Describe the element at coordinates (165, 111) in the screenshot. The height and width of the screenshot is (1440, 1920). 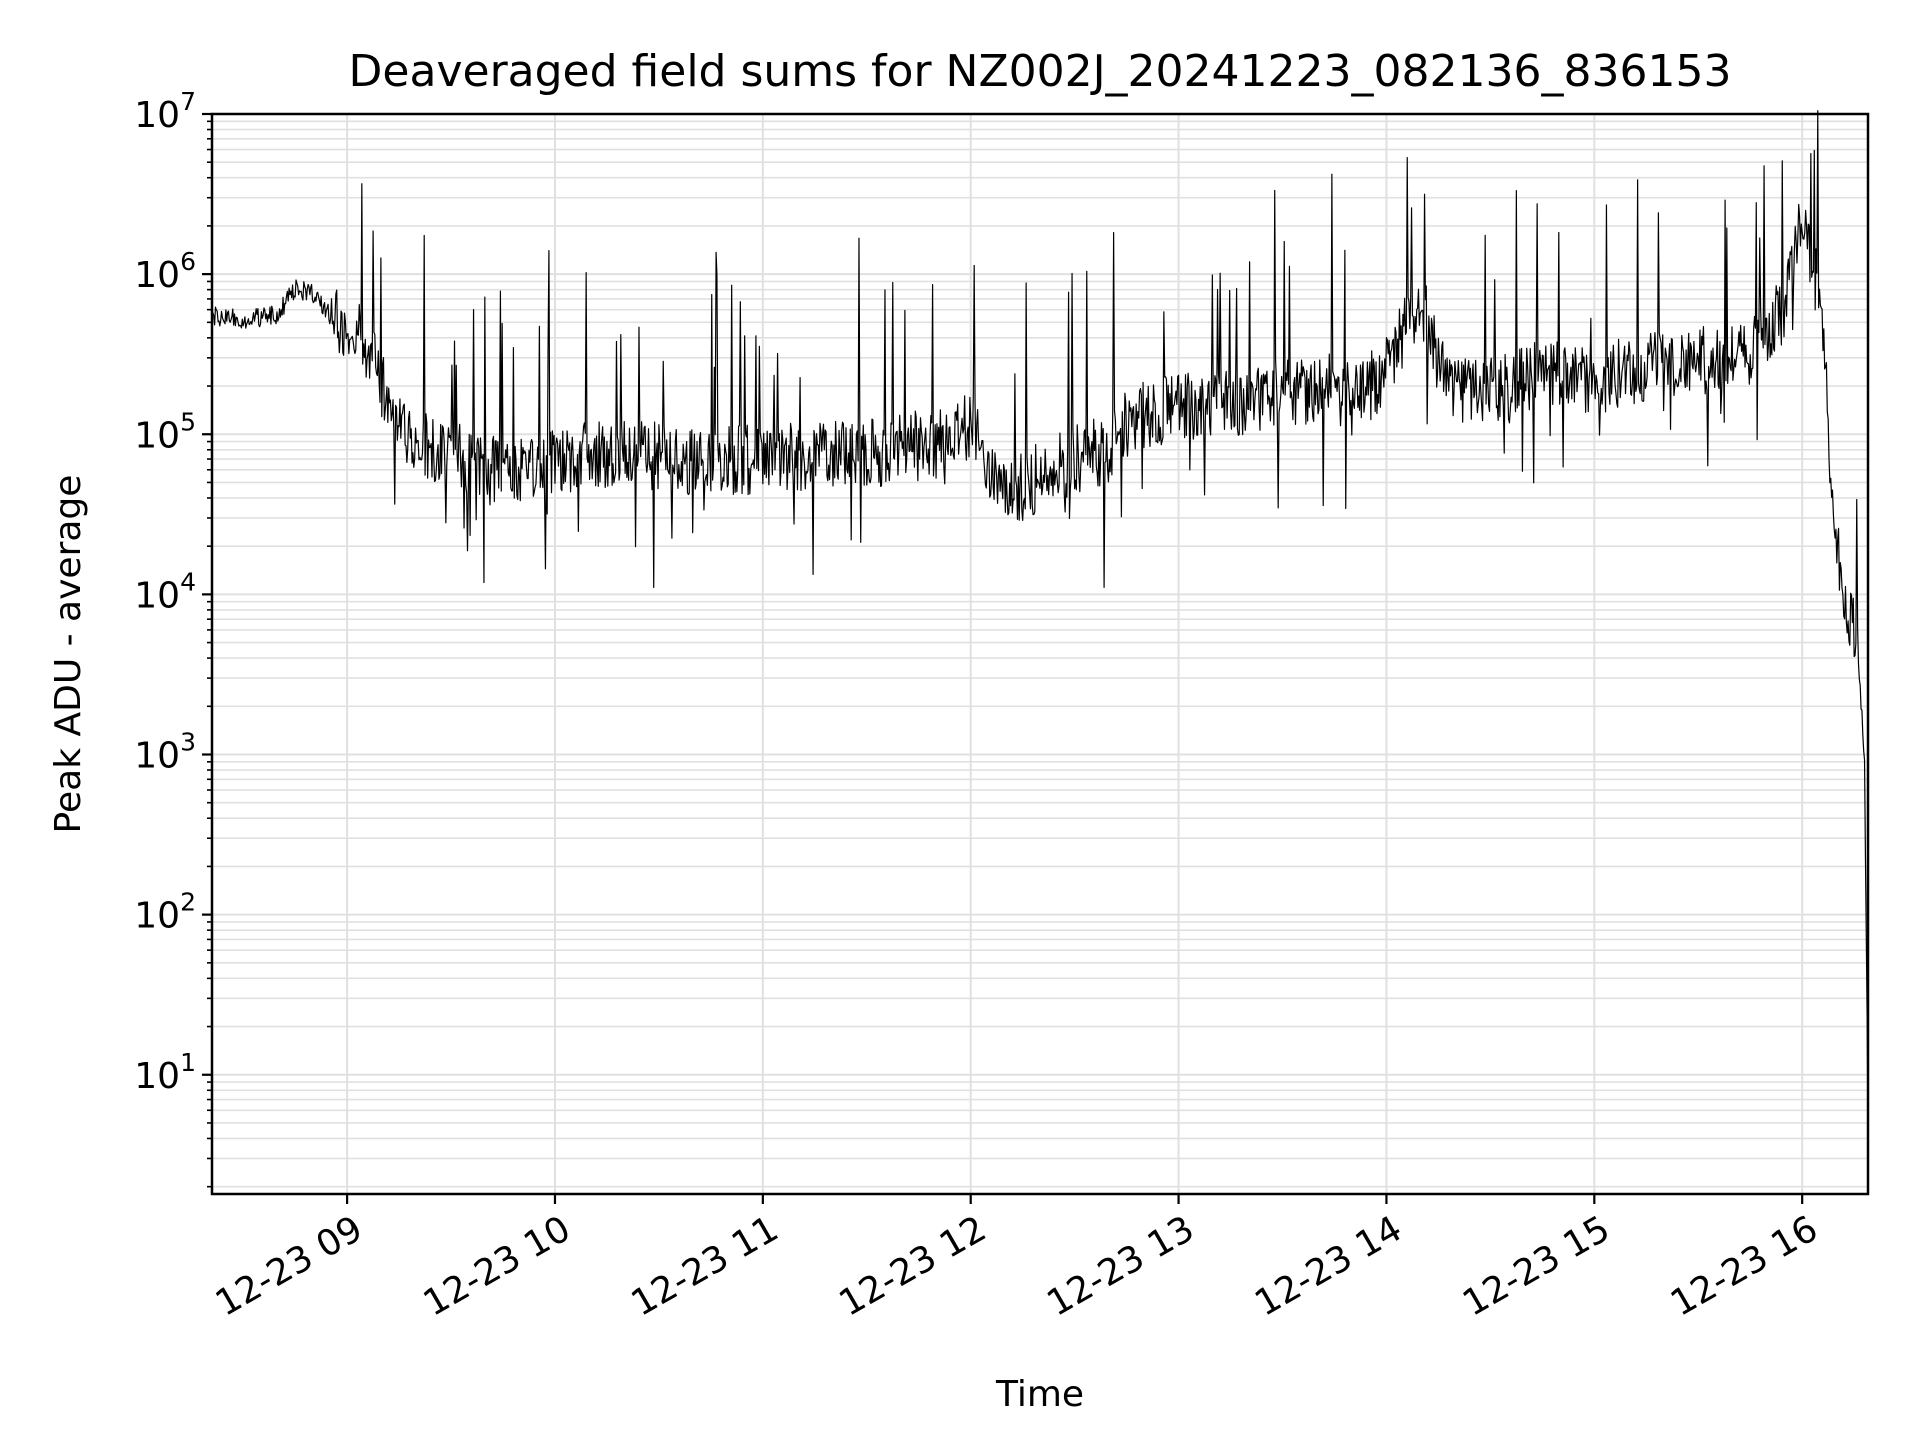
I see `y-tick-label: 10⁷` at that location.